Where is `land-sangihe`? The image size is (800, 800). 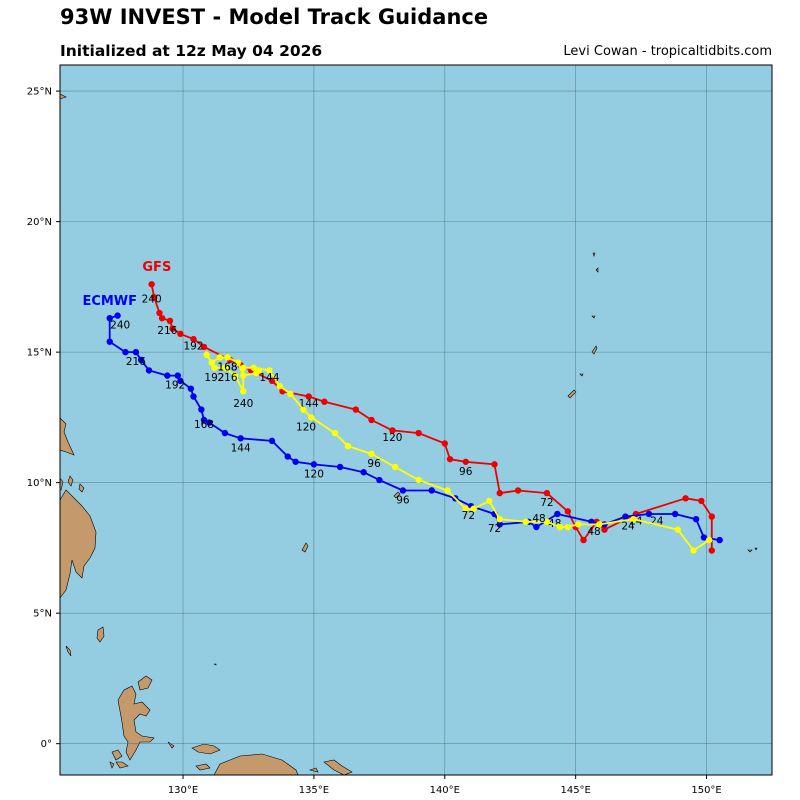
land-sangihe is located at coordinates (100, 634).